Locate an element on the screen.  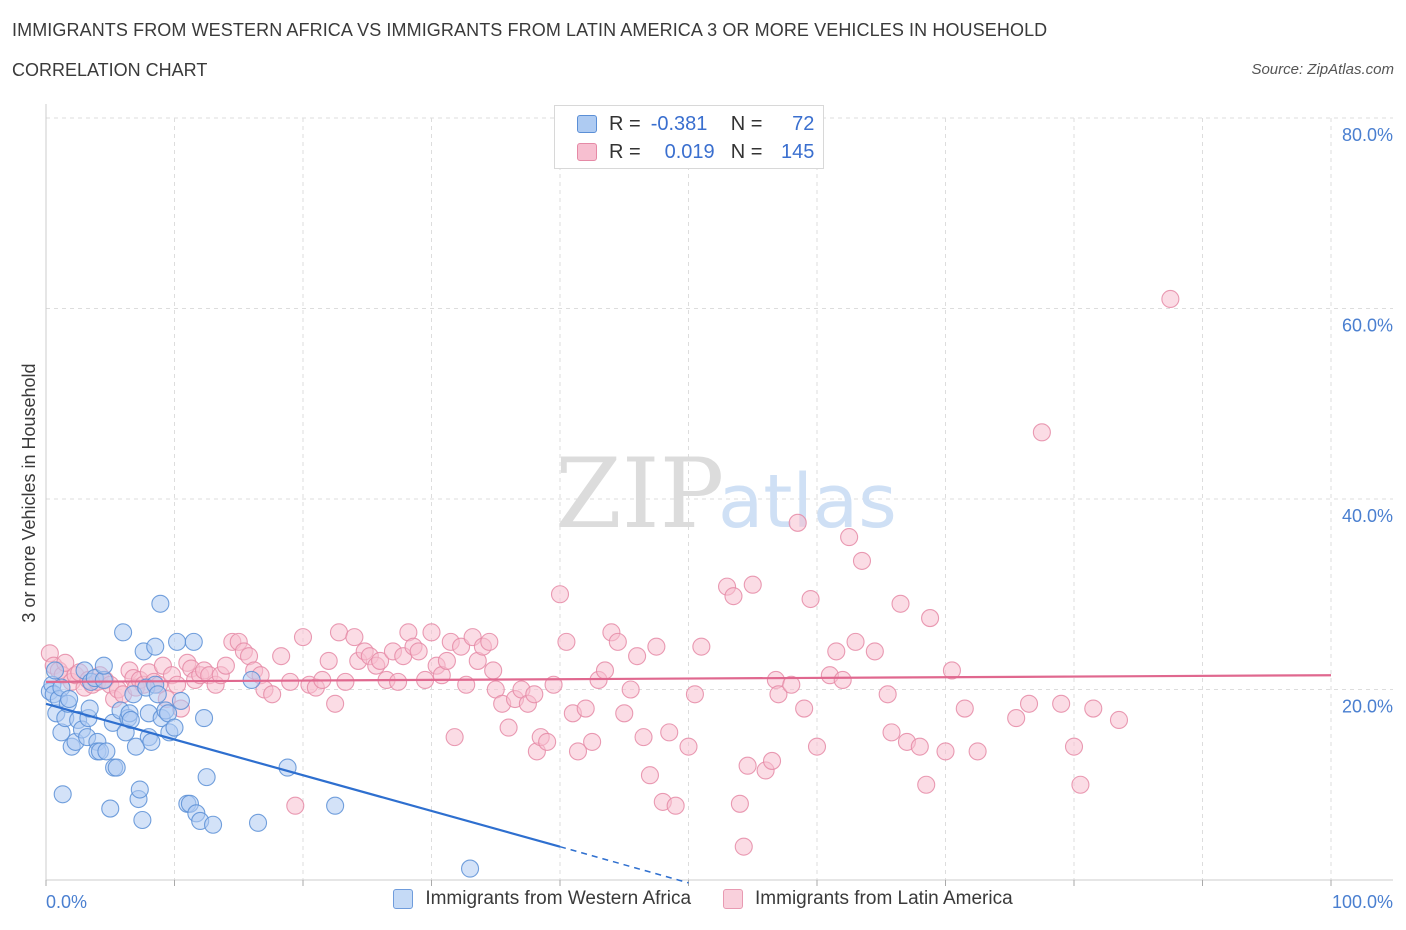
legend-n-value: 145 is located at coordinates (798, 151).